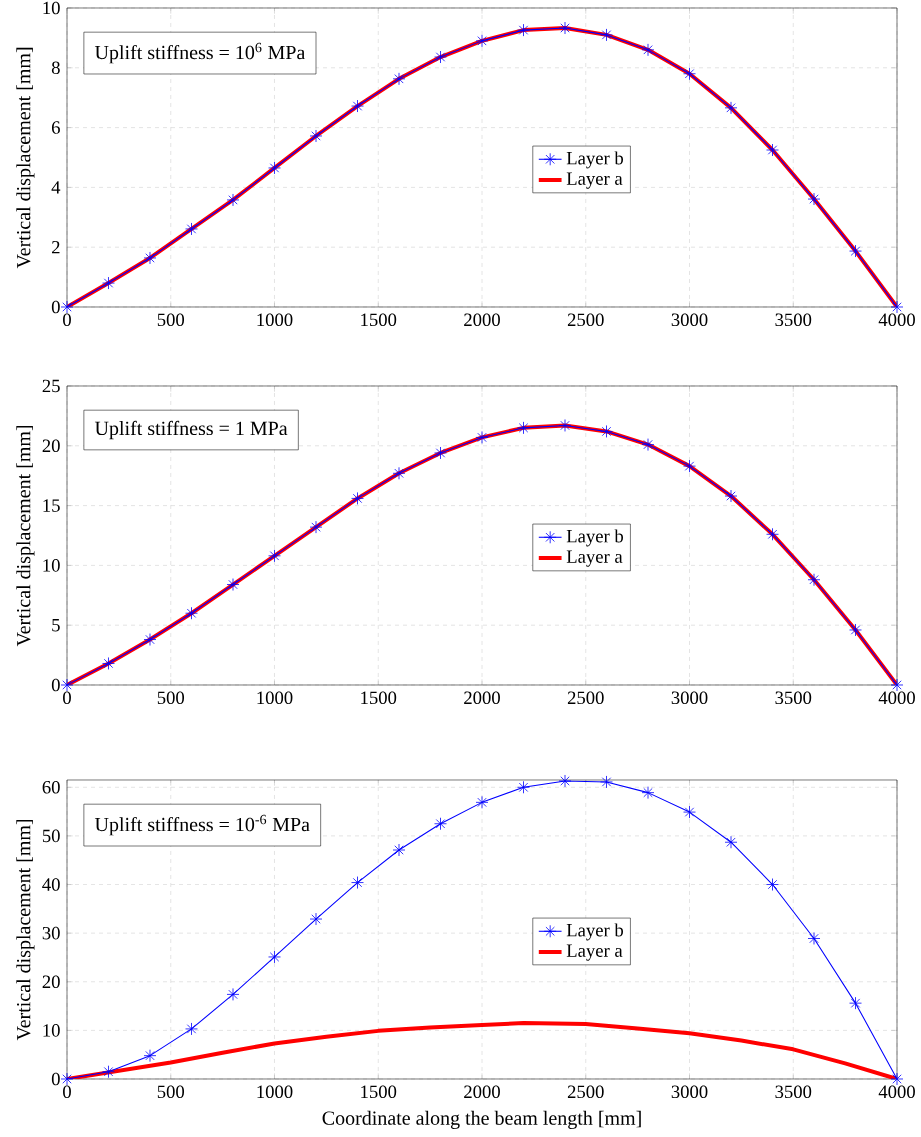 The image size is (921, 1137). Describe the element at coordinates (51, 933) in the screenshot. I see `y-tick-label: 30` at that location.